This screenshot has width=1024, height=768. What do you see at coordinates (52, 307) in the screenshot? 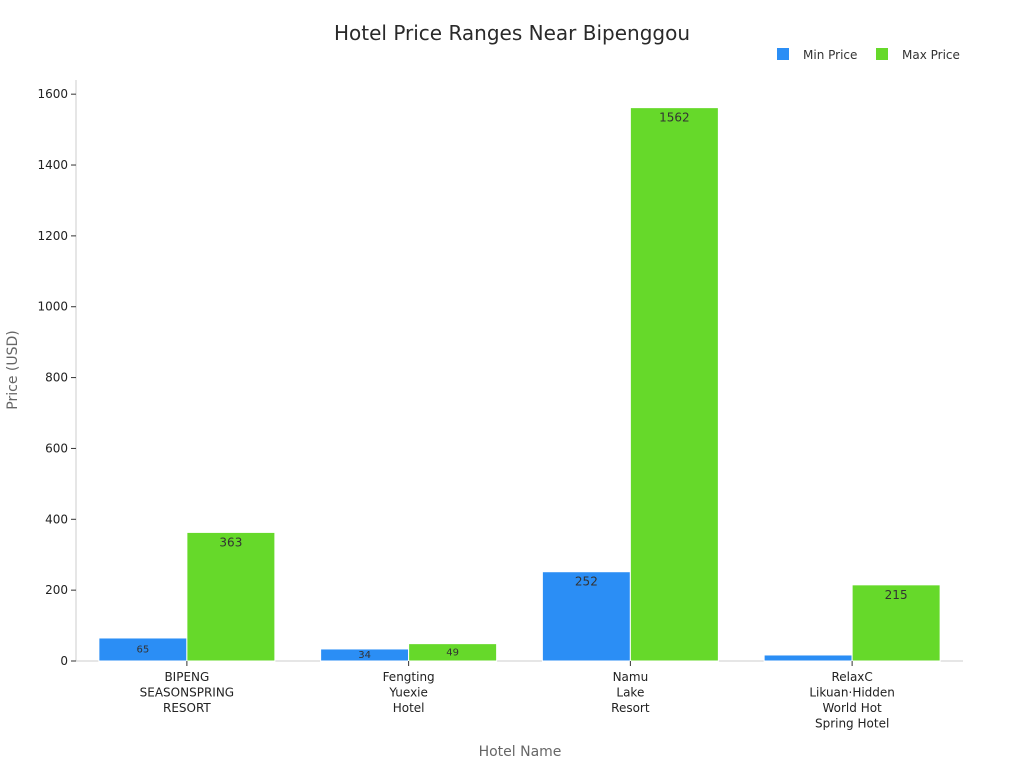
I see `y-tick-label: 1000` at bounding box center [52, 307].